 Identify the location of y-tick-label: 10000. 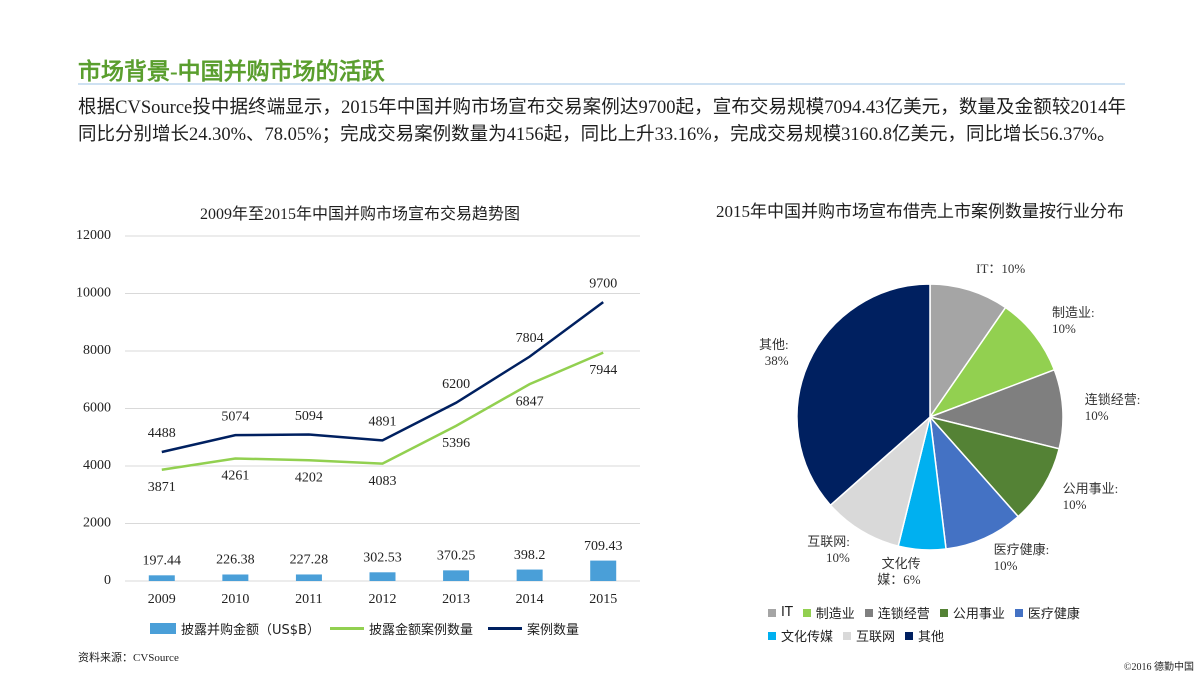
(93, 293).